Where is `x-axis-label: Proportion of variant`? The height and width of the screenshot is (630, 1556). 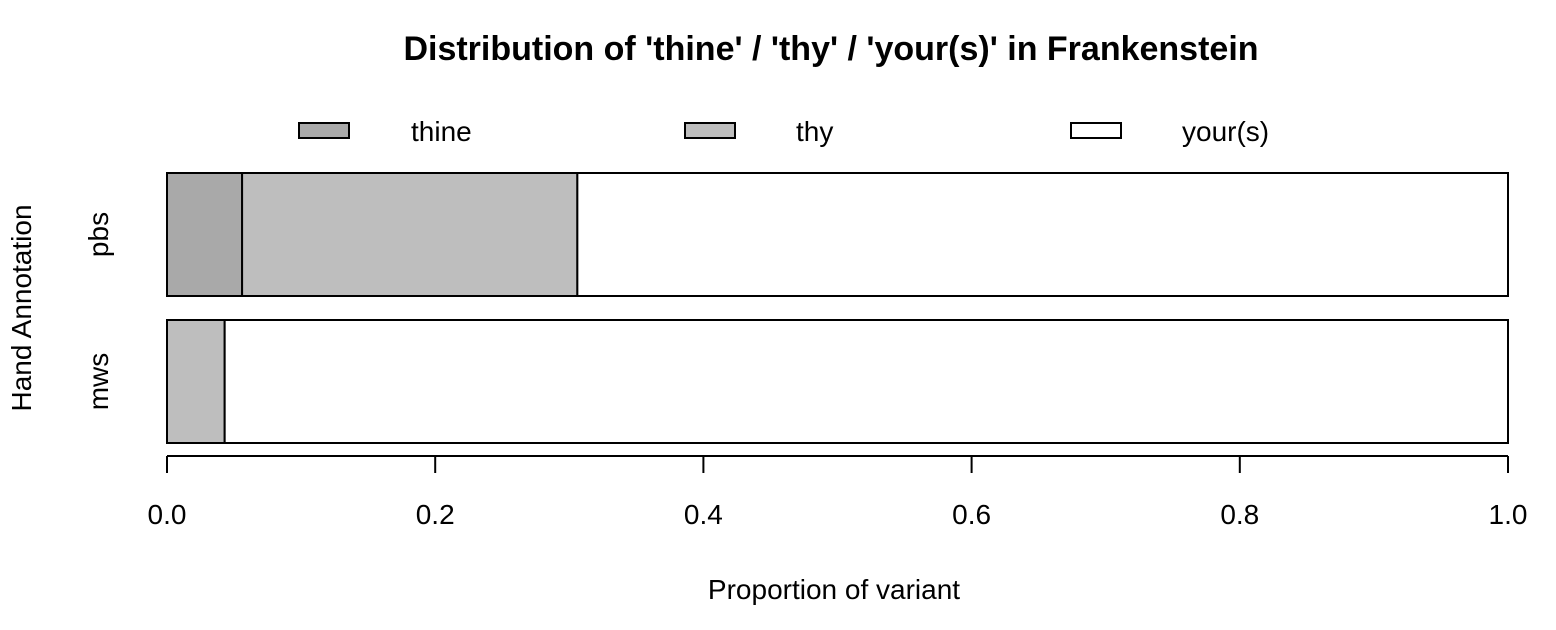
x-axis-label: Proportion of variant is located at coordinates (834, 589).